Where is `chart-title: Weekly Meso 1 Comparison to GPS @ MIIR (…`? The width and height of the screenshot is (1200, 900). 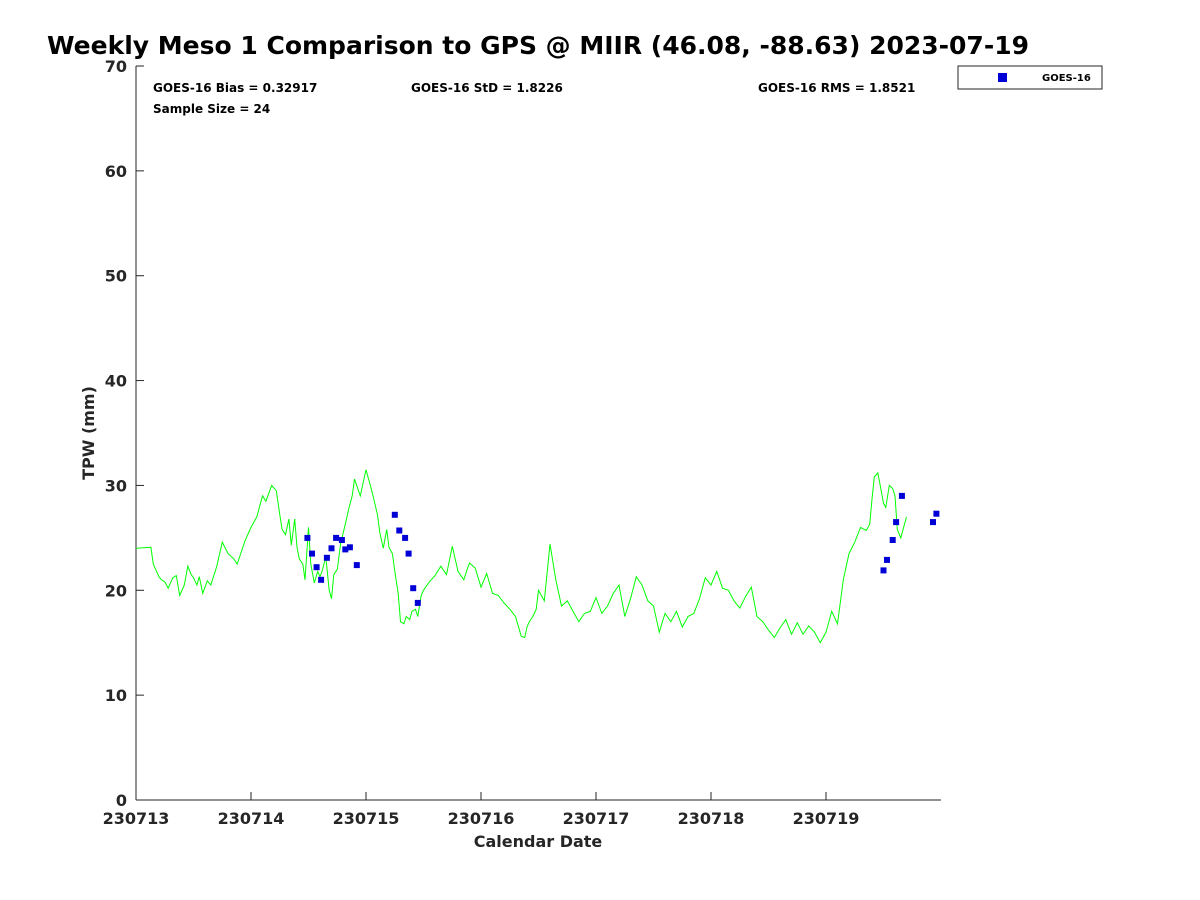
chart-title: Weekly Meso 1 Comparison to GPS @ MIIR (… is located at coordinates (538, 45).